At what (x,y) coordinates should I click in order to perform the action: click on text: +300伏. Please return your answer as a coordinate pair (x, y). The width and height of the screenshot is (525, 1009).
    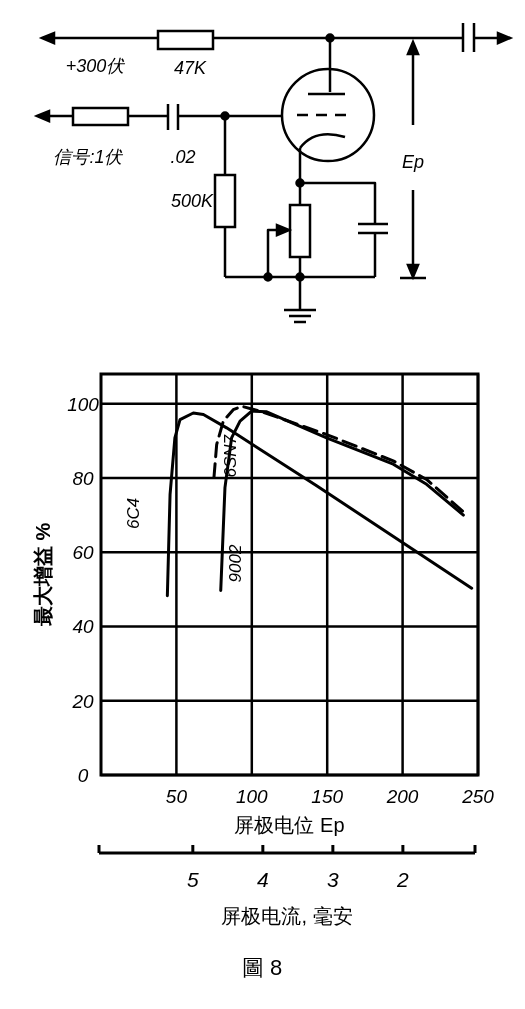
    Looking at the image, I should click on (96, 66).